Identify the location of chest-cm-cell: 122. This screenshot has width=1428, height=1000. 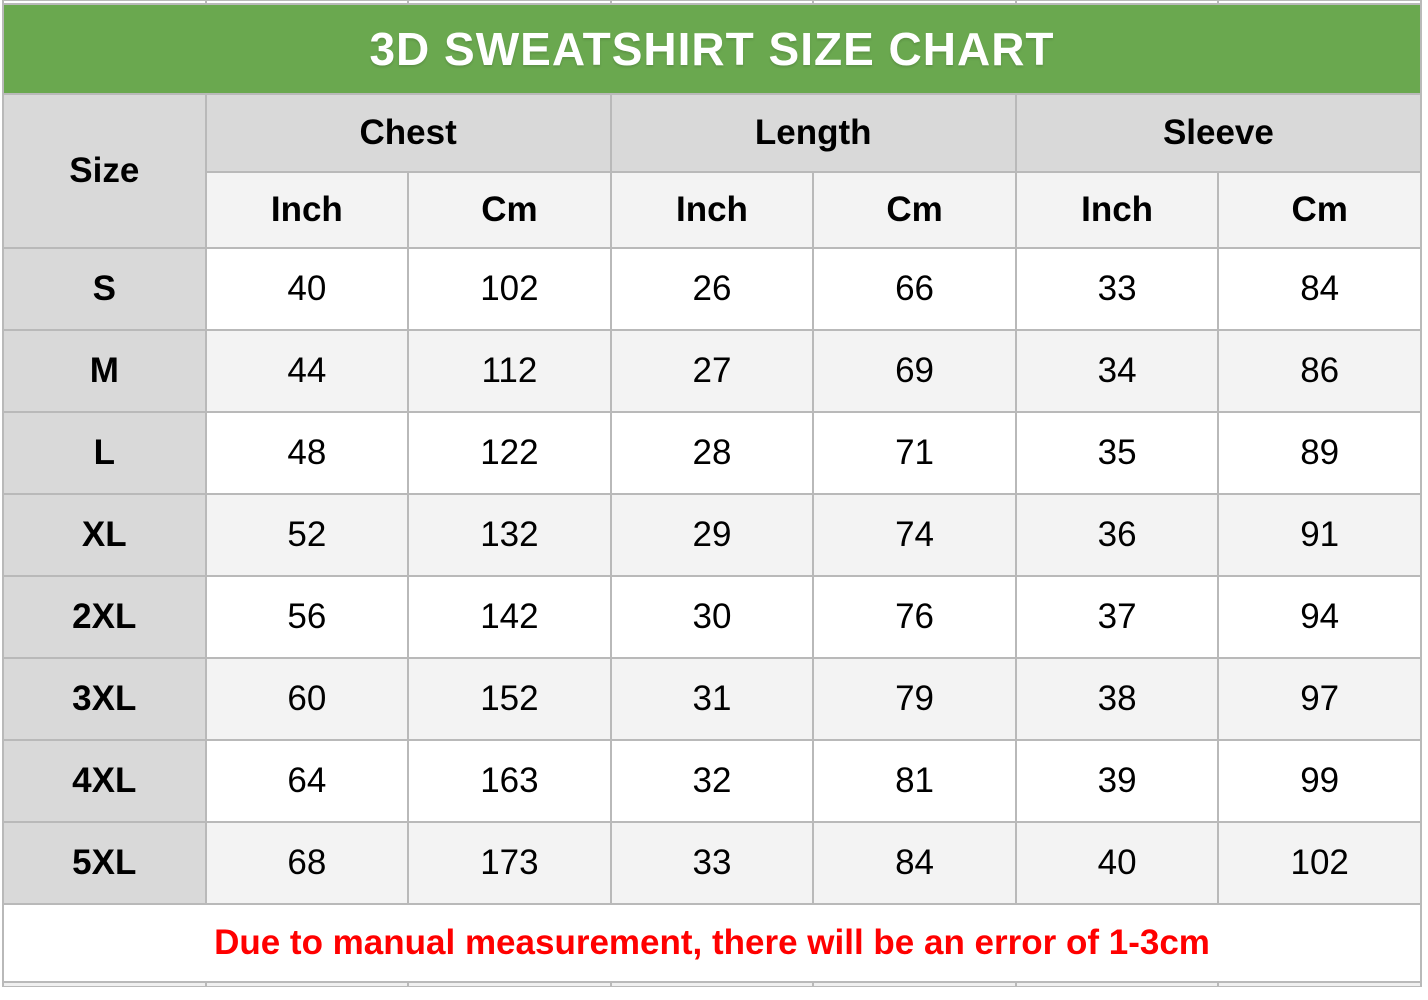
(509, 453).